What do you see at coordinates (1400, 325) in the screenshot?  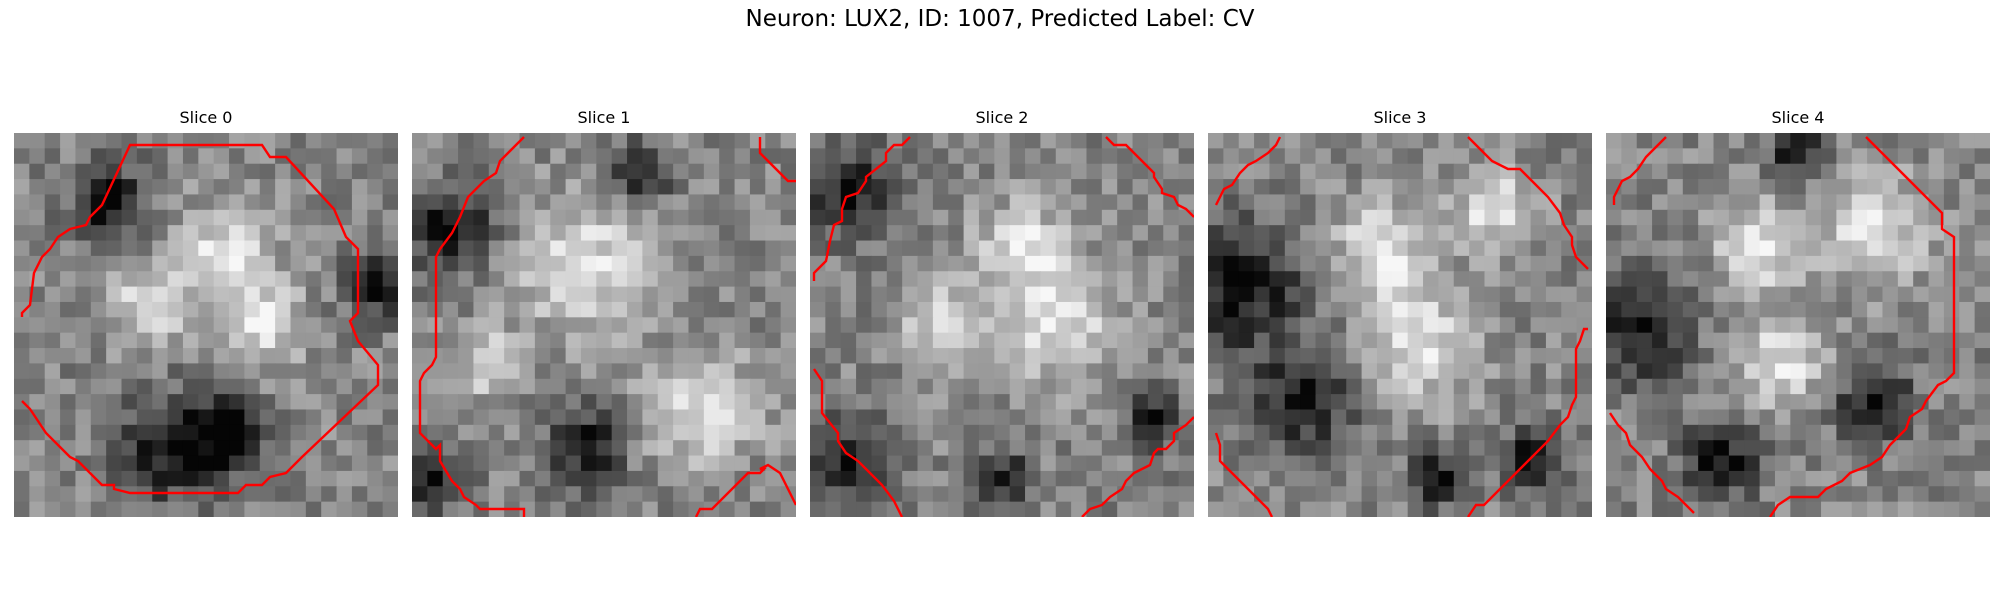 I see `slice-3-image` at bounding box center [1400, 325].